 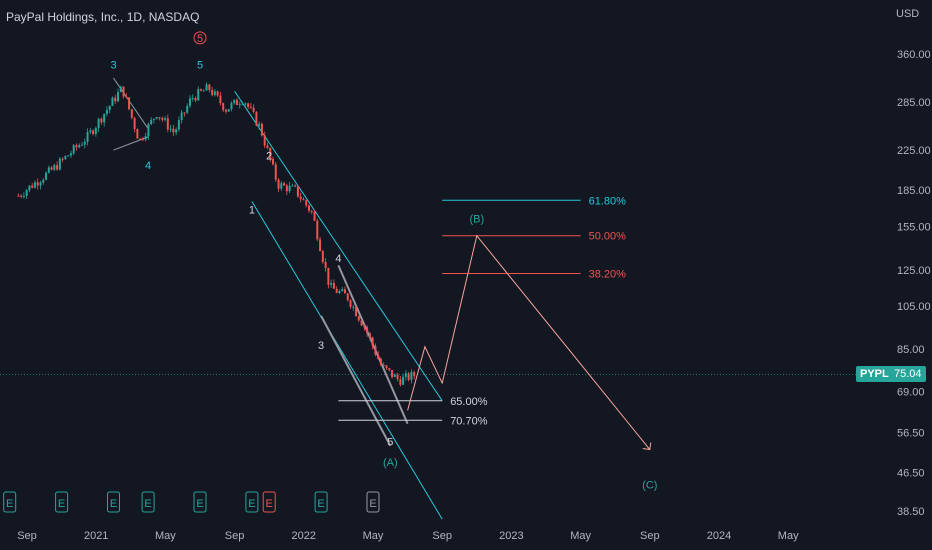 I want to click on price-tick-label: 38.50, so click(x=911, y=512).